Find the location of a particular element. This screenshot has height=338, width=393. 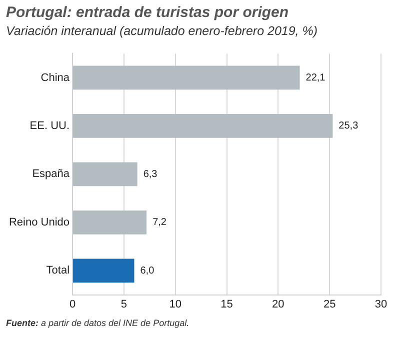

y-tick-label: España is located at coordinates (51, 174).